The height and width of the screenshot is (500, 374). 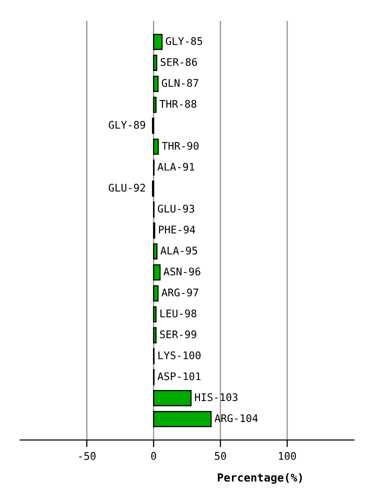 I want to click on y-tick-label: ARG-97, so click(x=180, y=292).